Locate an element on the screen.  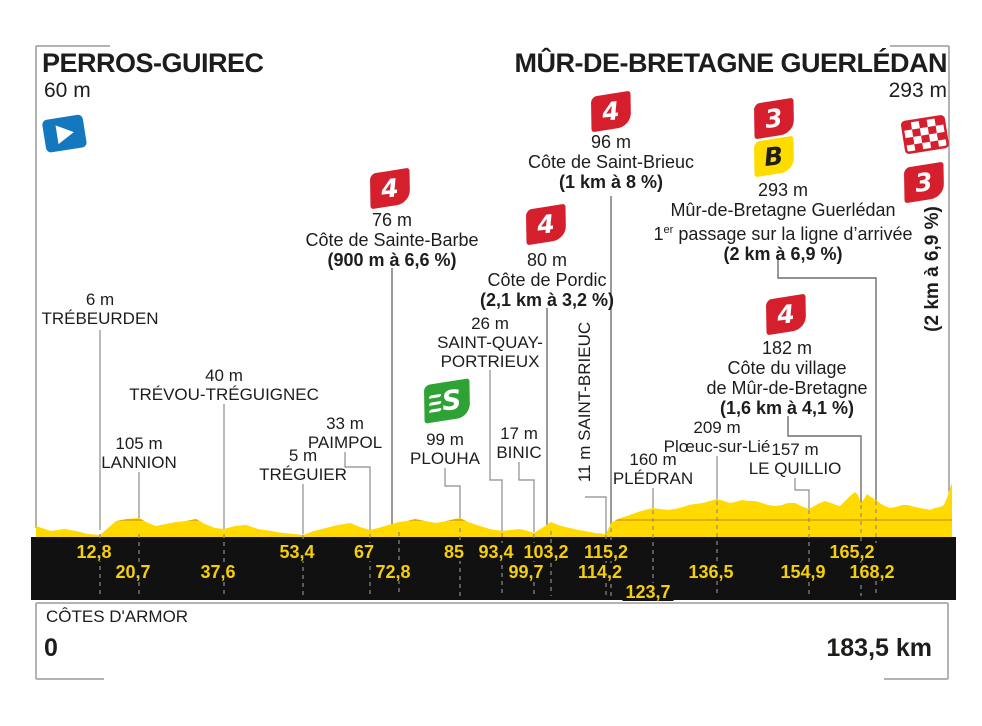
town-label-trebeurden: 6 m TRÉBEURDEN is located at coordinates (100, 309).